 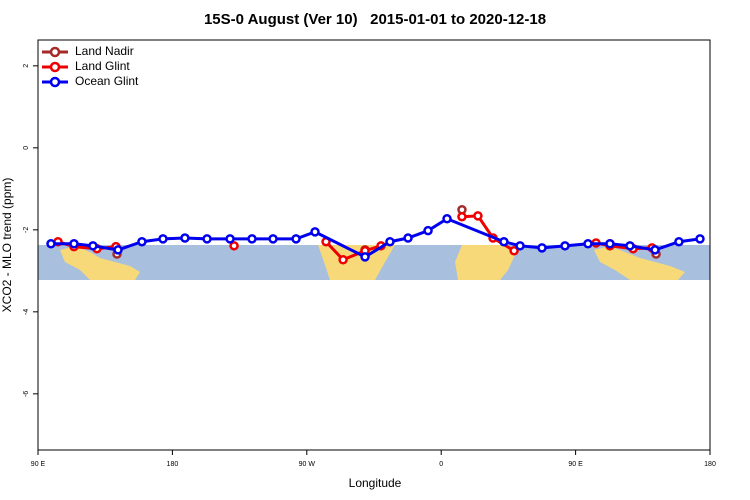 I want to click on y-axis-label: XCO2 - MLO trend (ppm), so click(x=7, y=245).